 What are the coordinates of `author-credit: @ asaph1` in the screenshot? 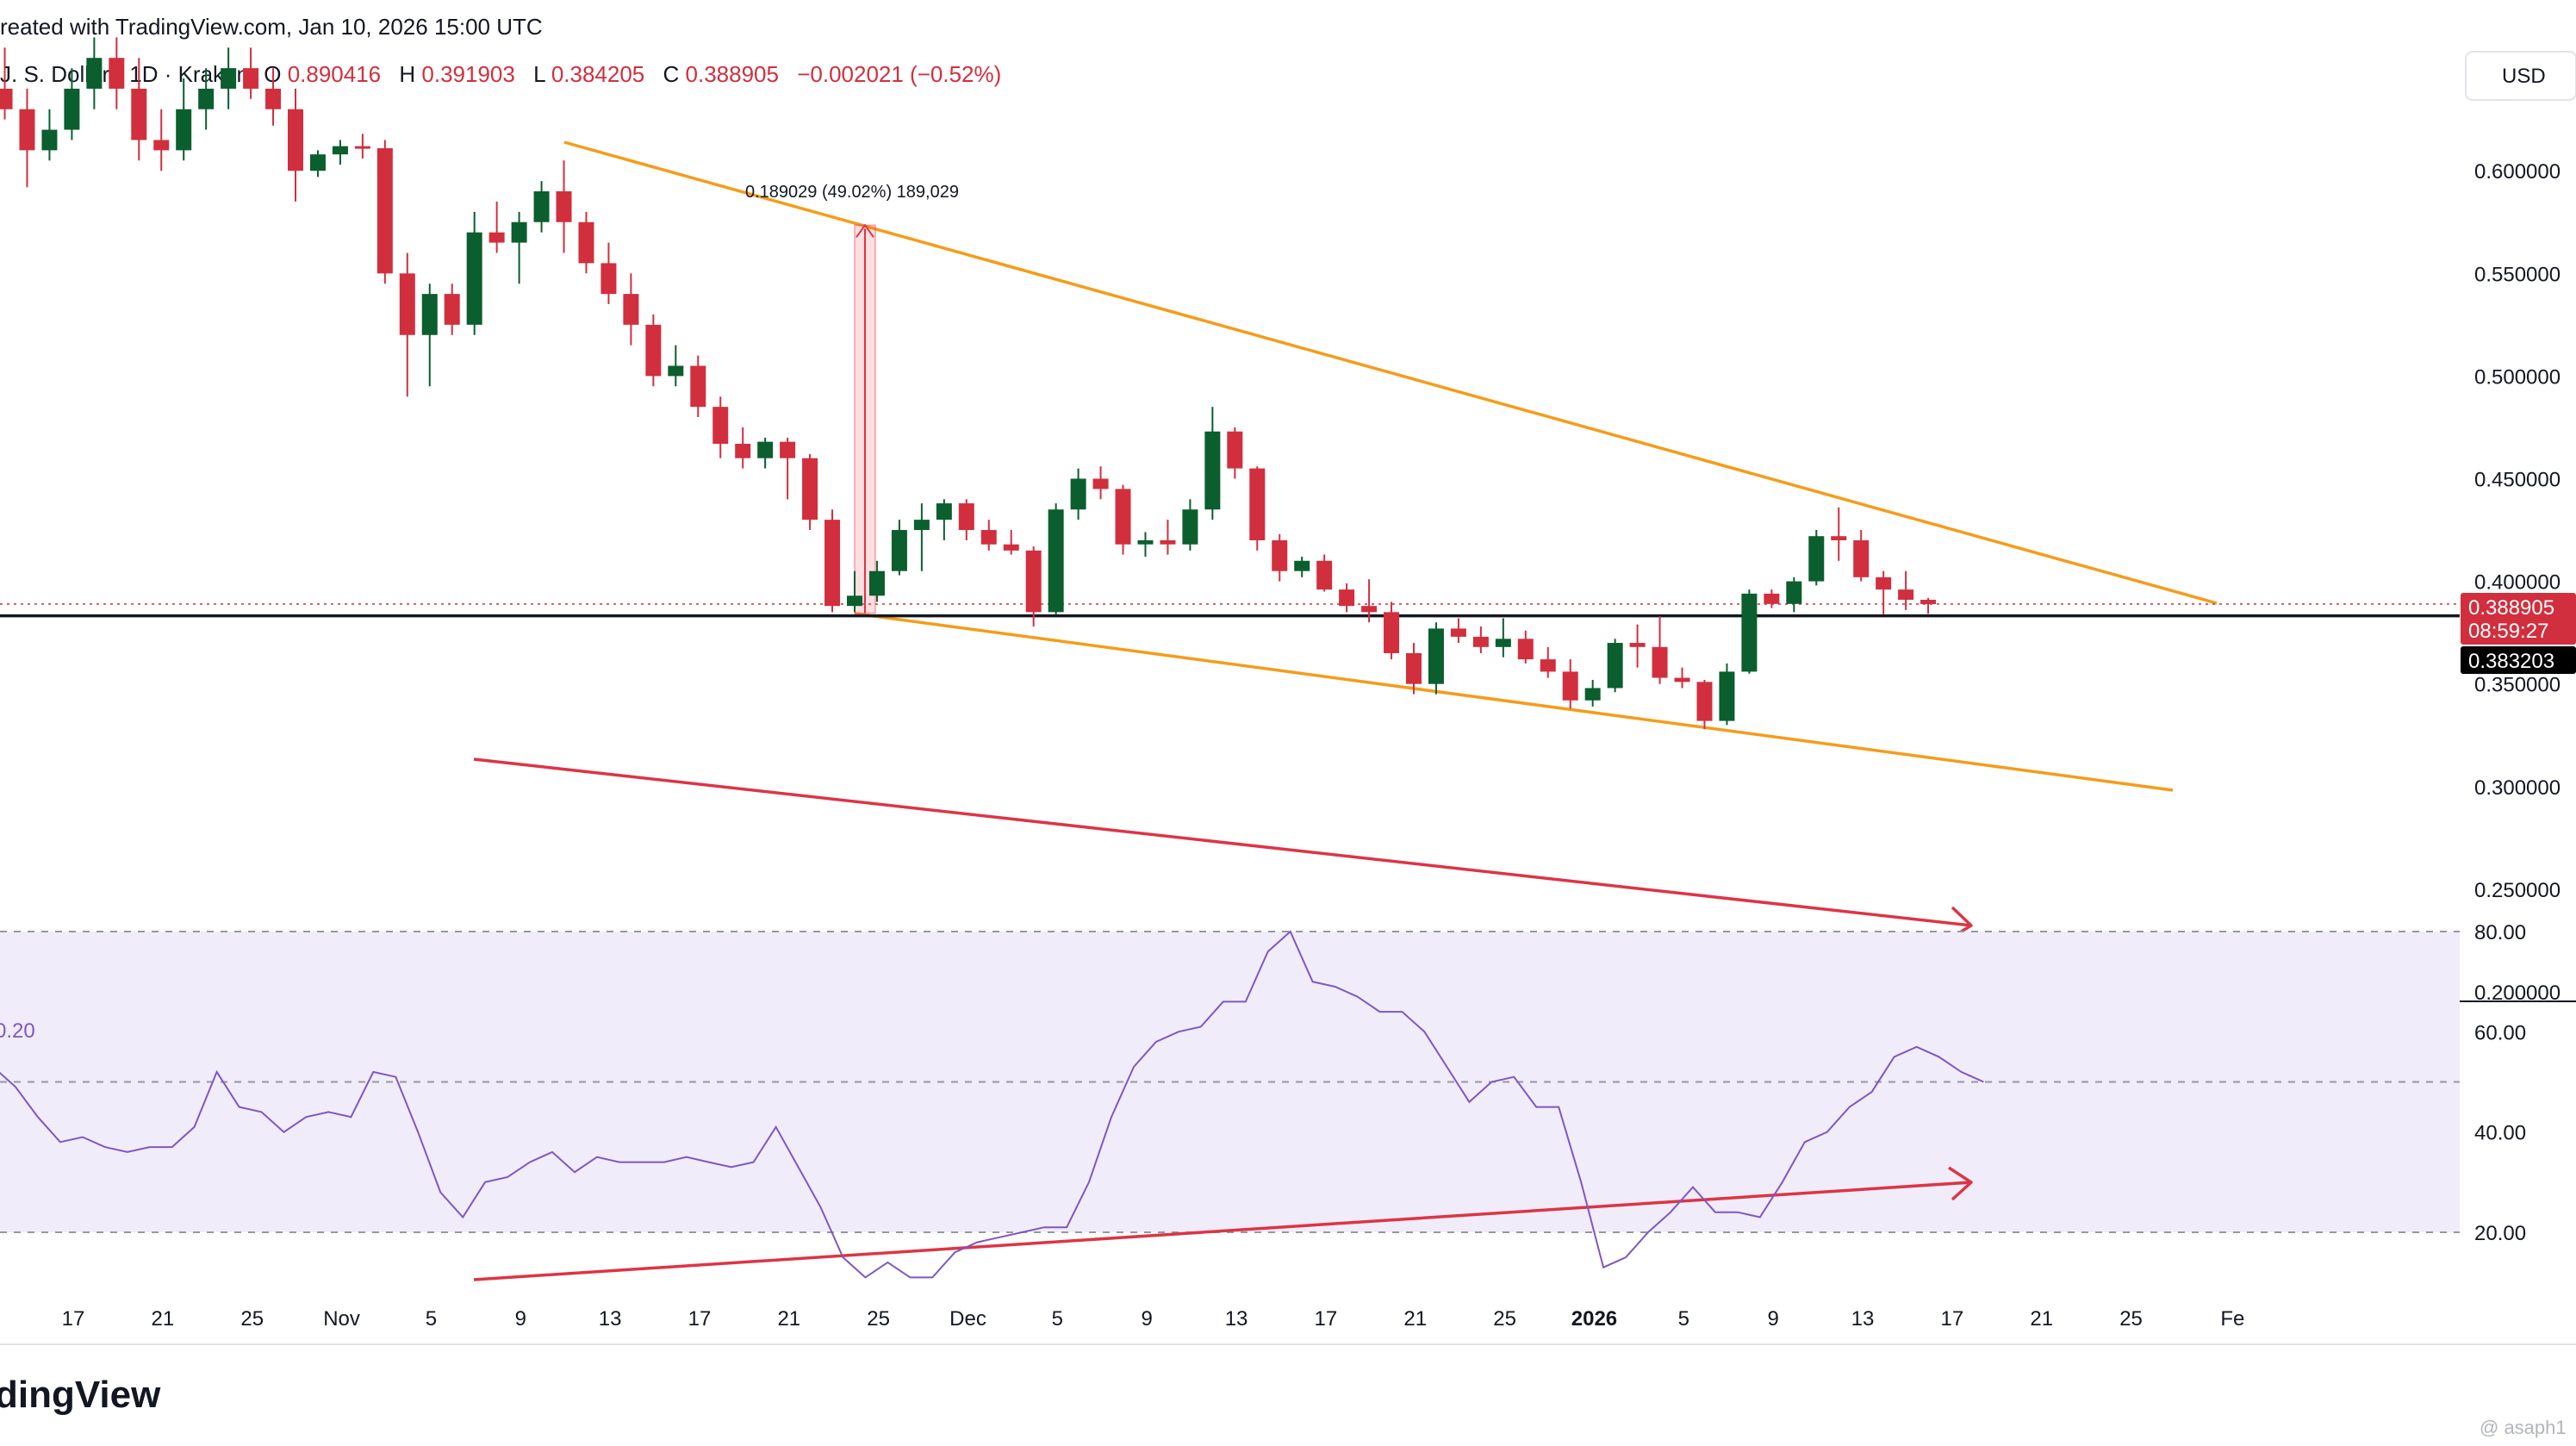 It's located at (2524, 1428).